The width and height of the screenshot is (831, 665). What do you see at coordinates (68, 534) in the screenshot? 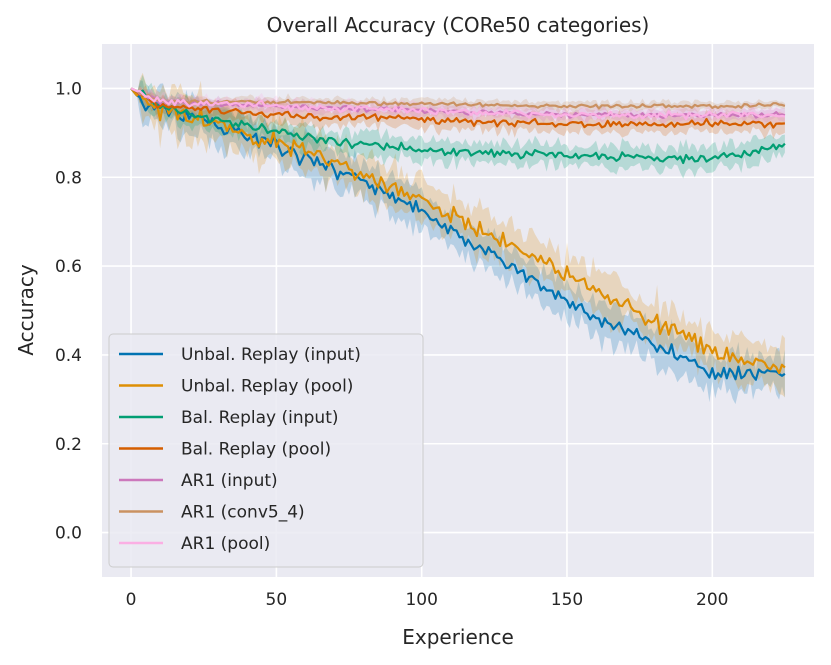
I see `y-tick-label: 0.0` at bounding box center [68, 534].